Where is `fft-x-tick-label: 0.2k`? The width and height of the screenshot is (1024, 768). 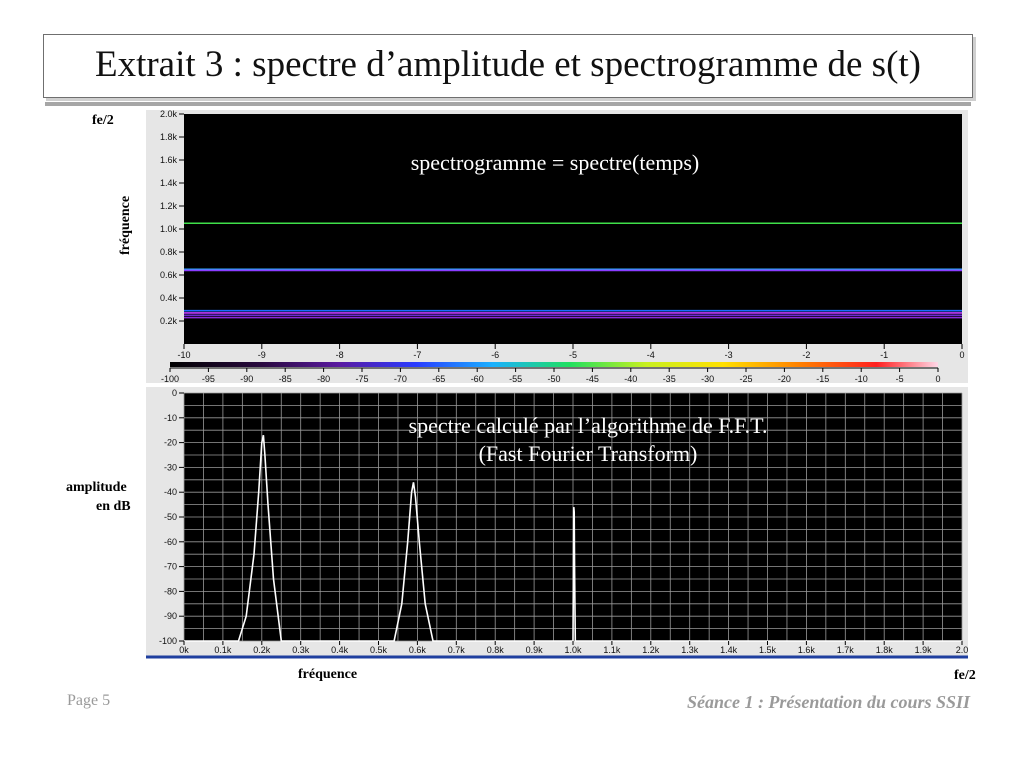
fft-x-tick-label: 0.2k is located at coordinates (262, 650).